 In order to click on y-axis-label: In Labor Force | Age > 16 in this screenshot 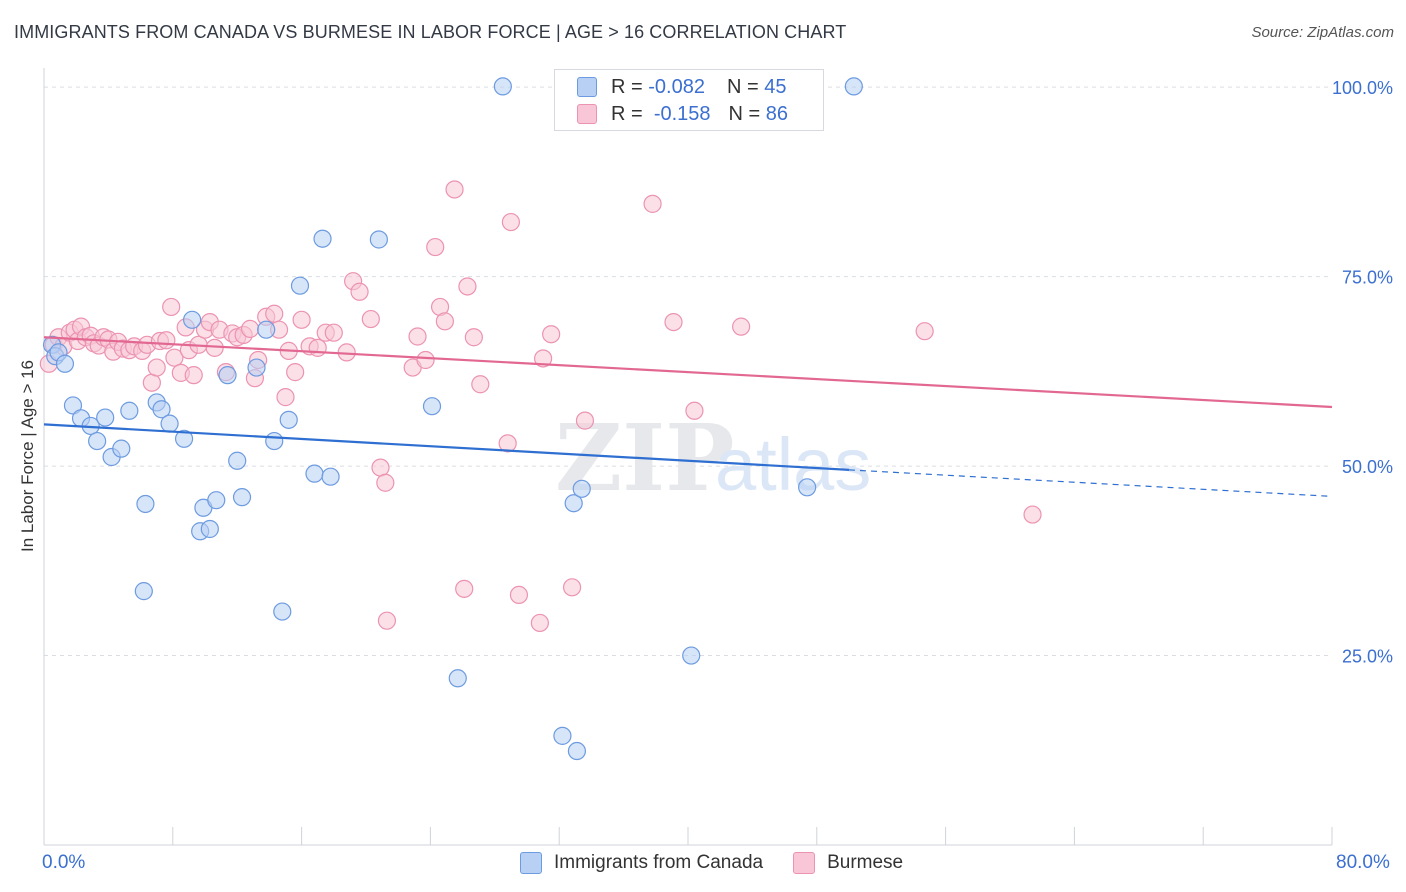, I will do `click(27, 456)`.